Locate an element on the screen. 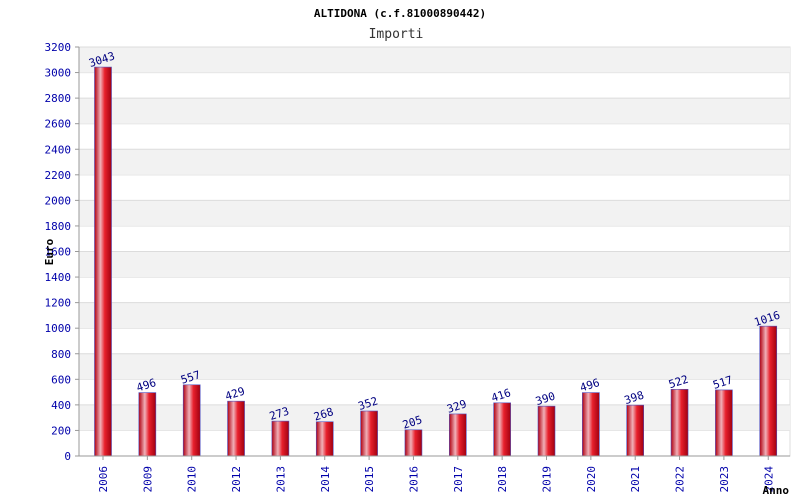 This screenshot has height=500, width=800. y-tick-label: 2400 is located at coordinates (58, 149).